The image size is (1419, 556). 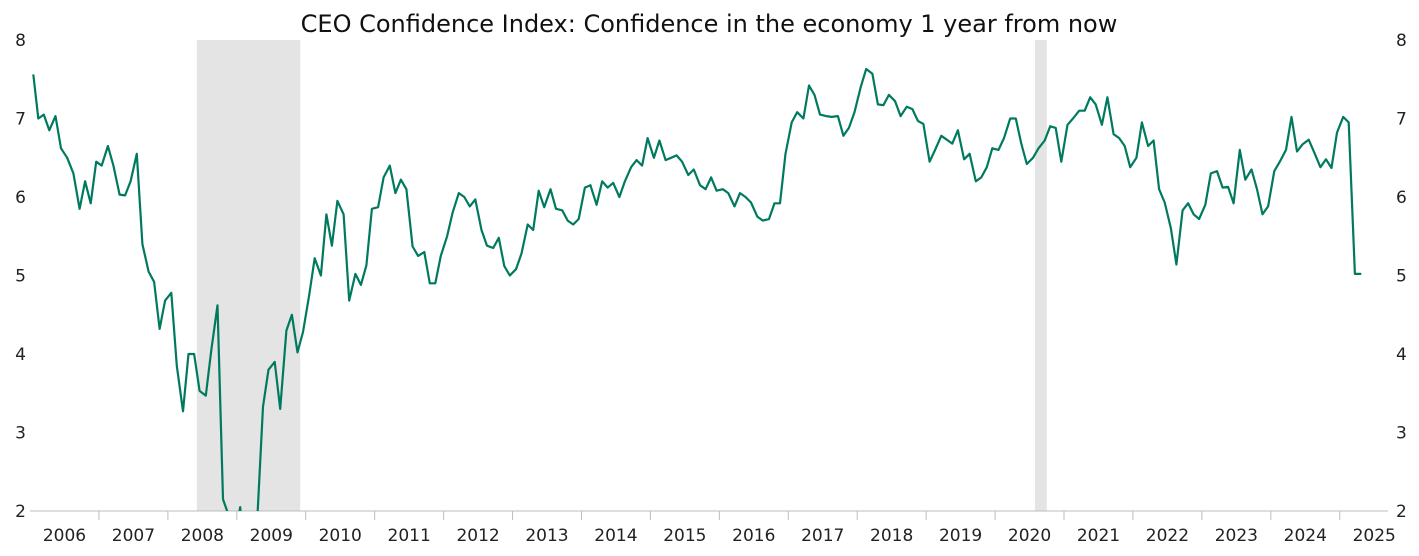 I want to click on x-tick-label: 2012, so click(x=477, y=536).